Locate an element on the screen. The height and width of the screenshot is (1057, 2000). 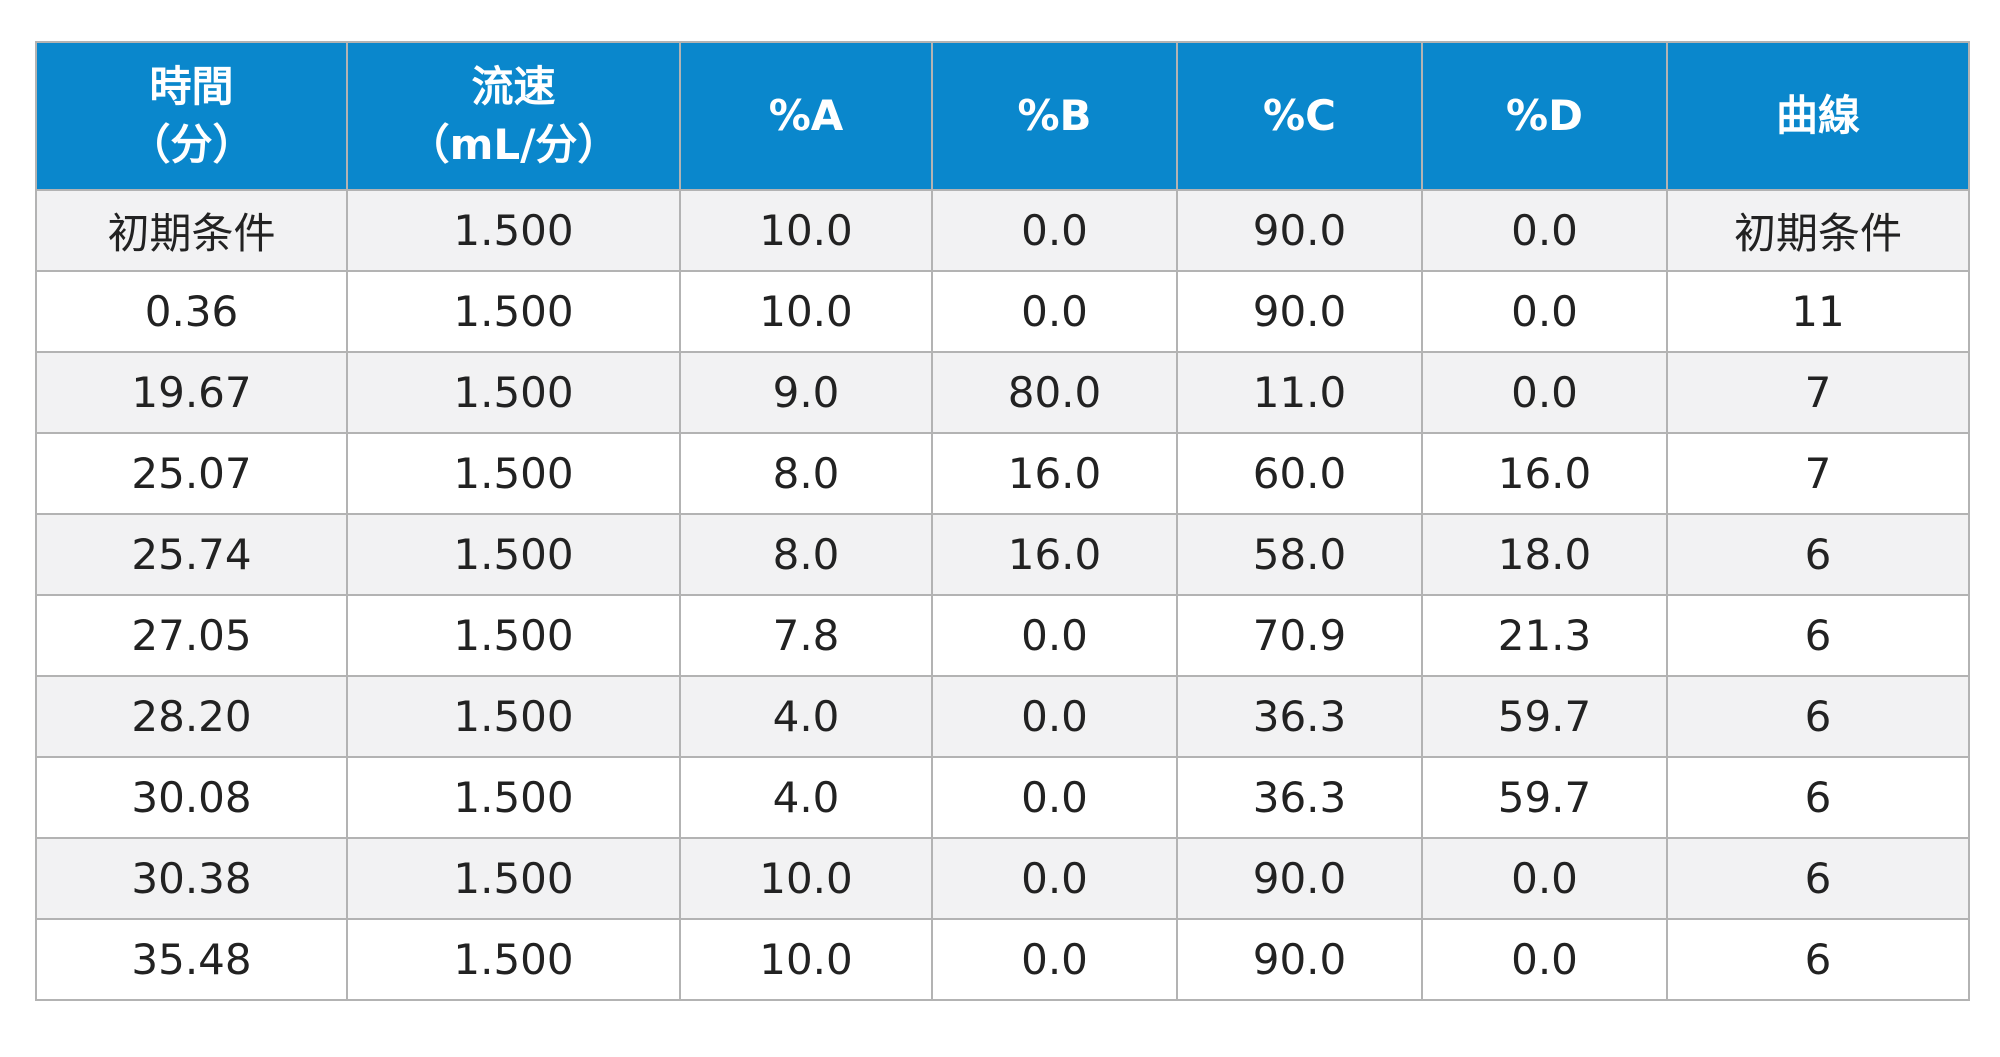
header-percent-c-label: %C is located at coordinates (1299, 115).